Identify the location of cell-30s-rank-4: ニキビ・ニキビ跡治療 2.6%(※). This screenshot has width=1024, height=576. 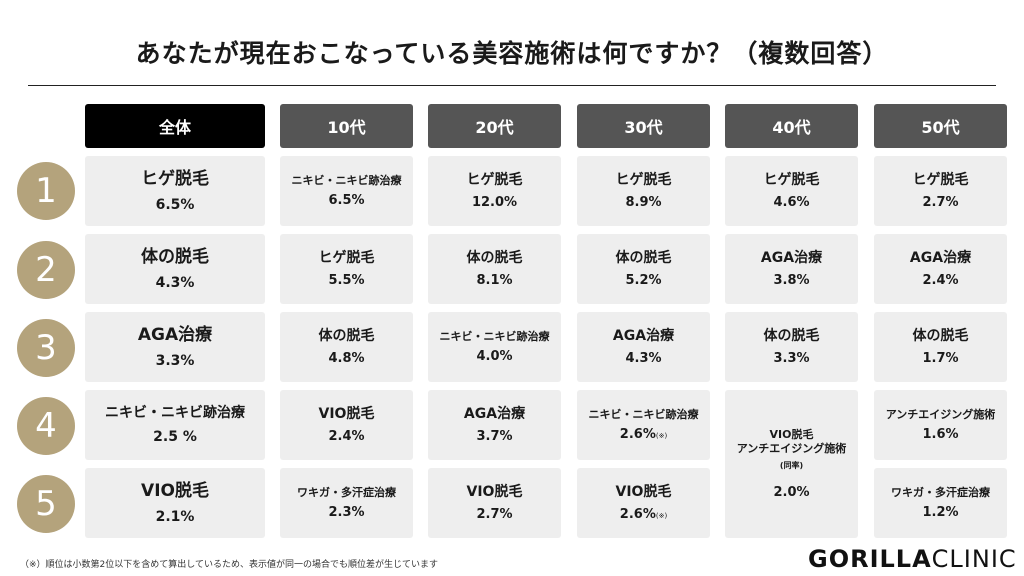
(643, 425).